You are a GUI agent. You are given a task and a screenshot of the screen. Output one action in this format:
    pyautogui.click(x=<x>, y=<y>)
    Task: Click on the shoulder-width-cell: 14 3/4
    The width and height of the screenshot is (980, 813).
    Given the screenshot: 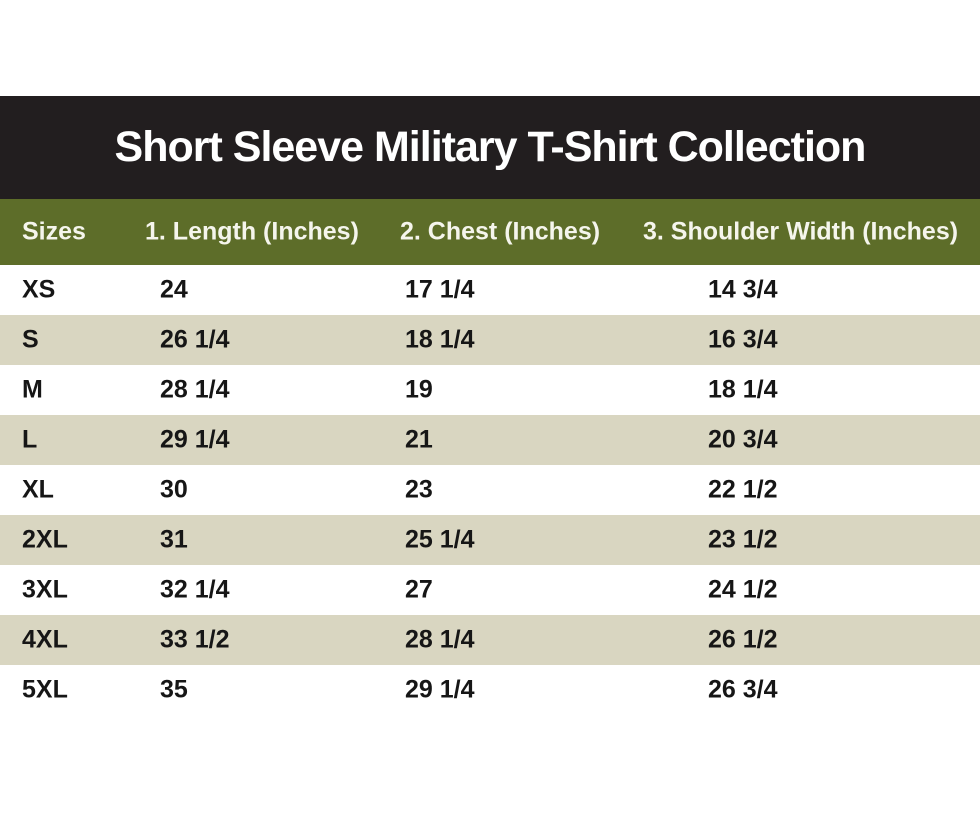 What is the action you would take?
    pyautogui.click(x=743, y=289)
    